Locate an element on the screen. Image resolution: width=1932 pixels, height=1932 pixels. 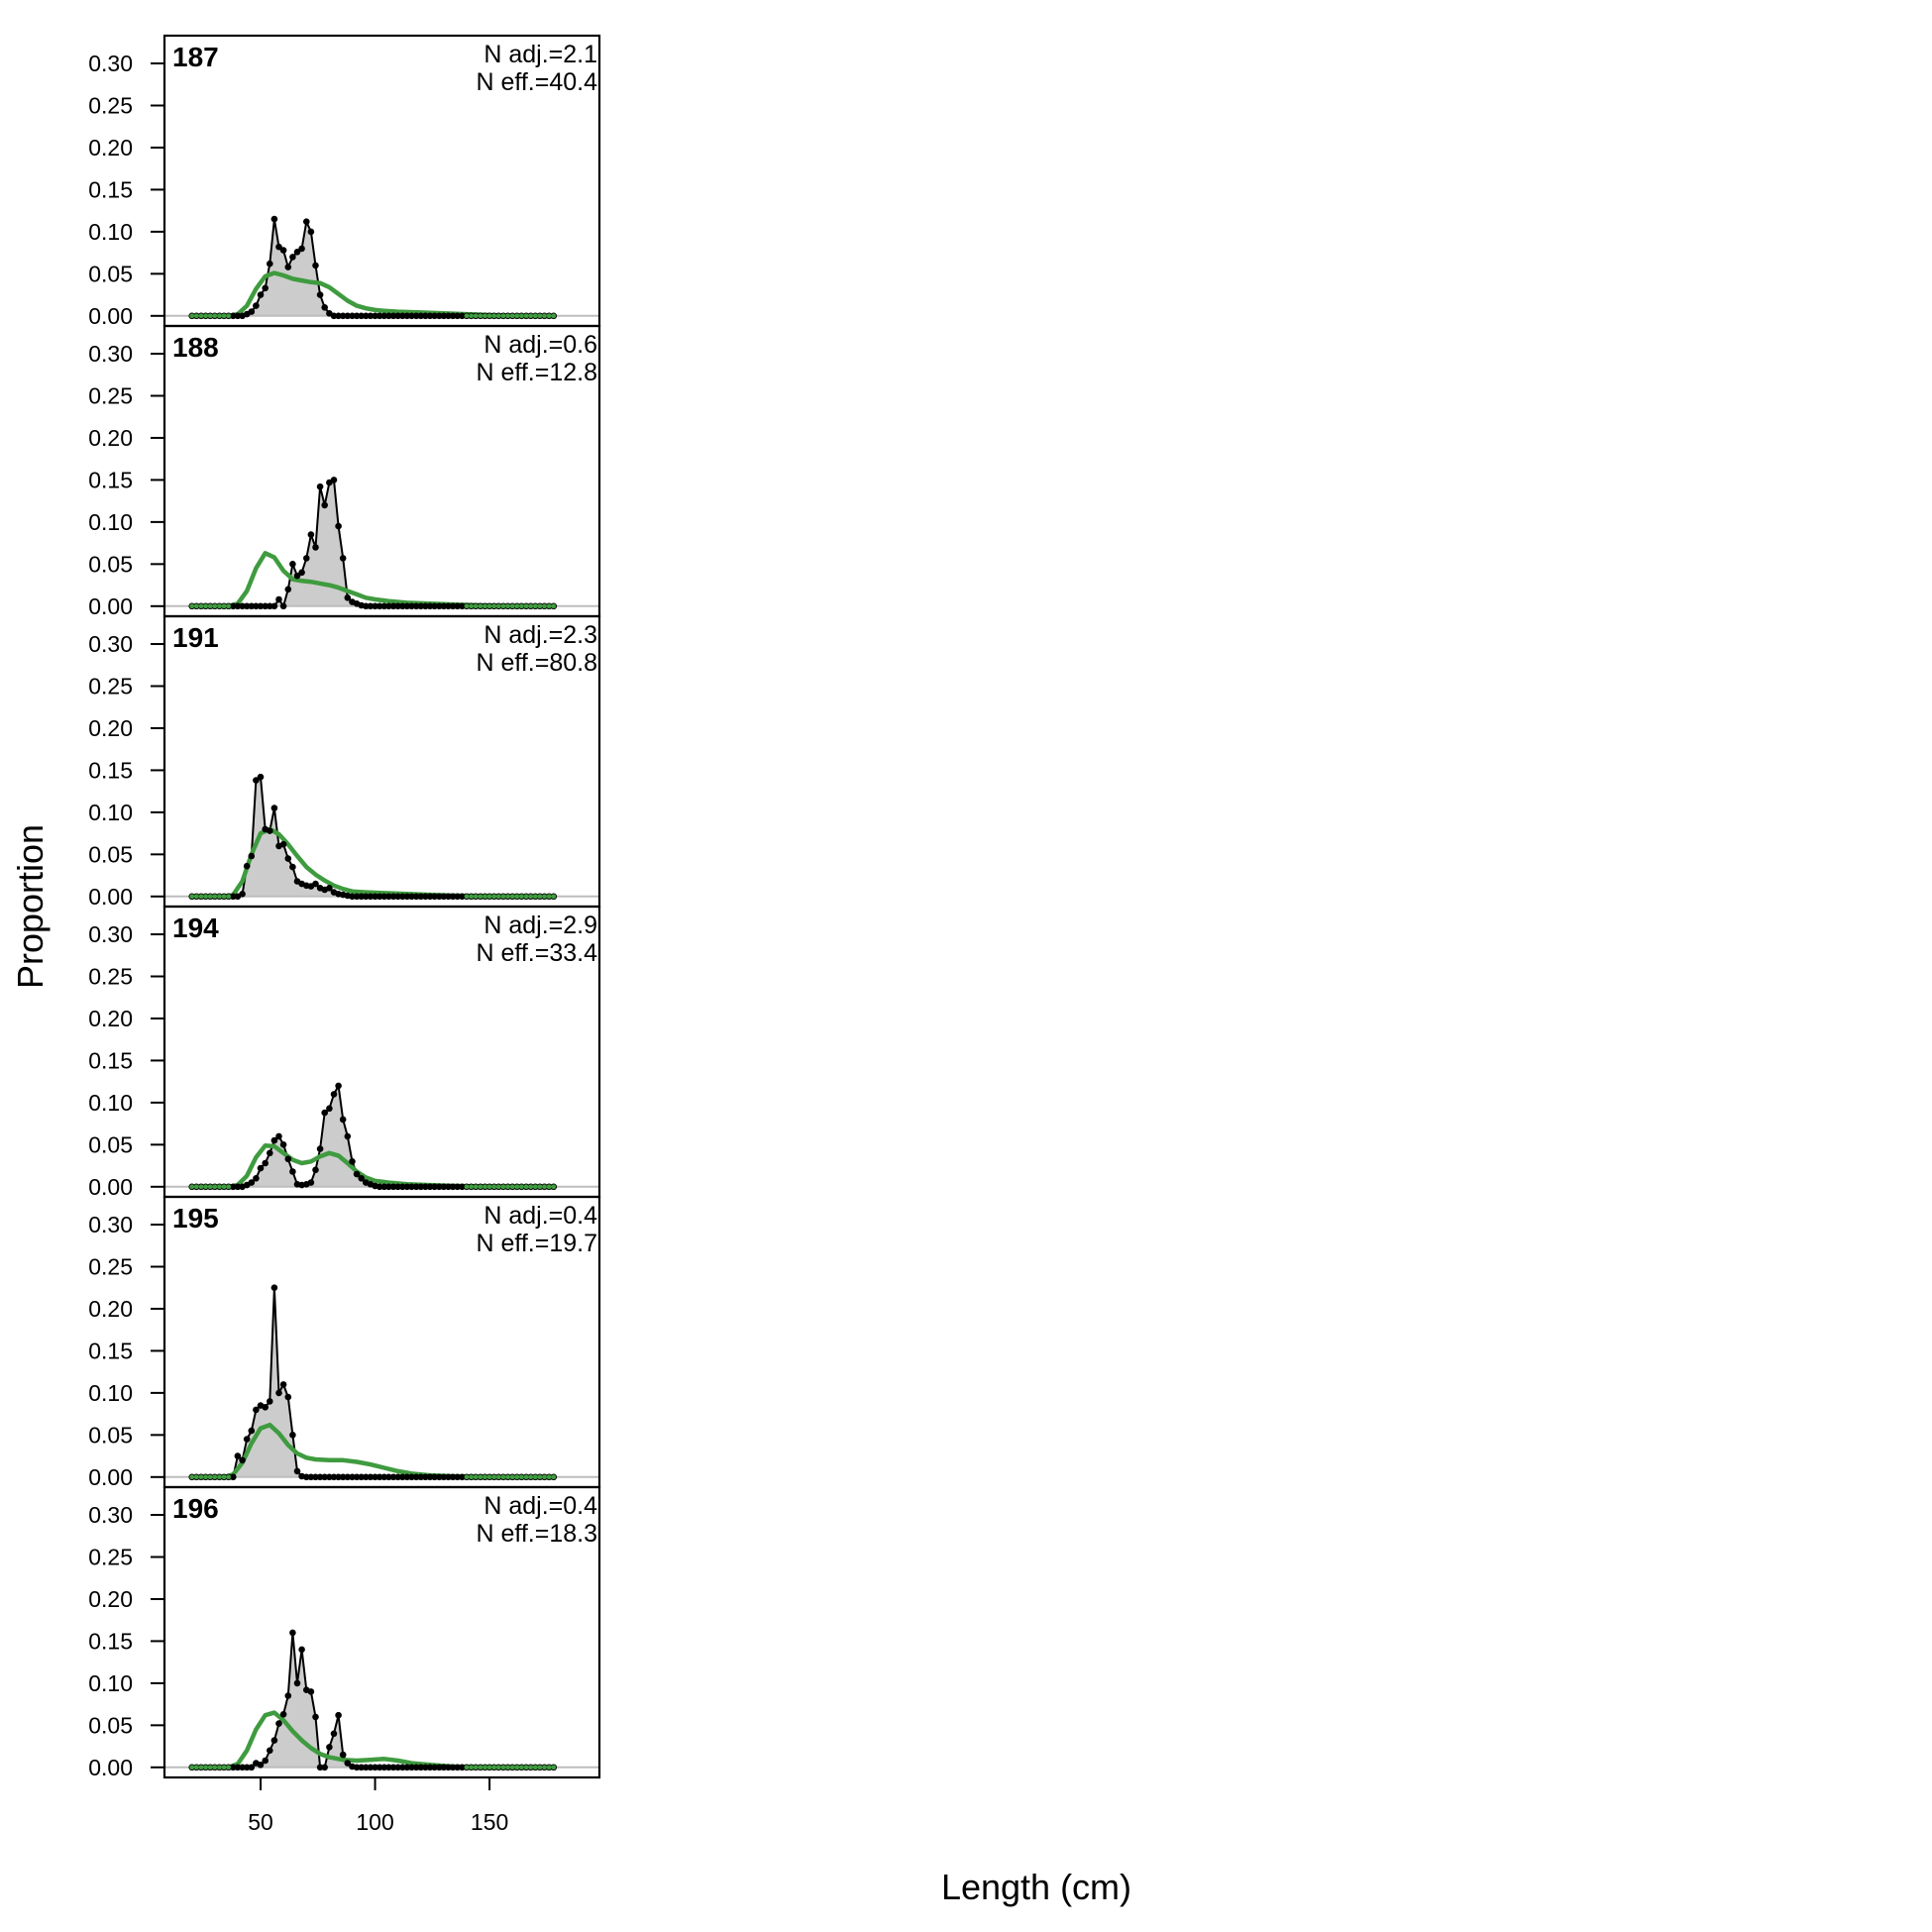
observed-line is located at coordinates (372, 267).